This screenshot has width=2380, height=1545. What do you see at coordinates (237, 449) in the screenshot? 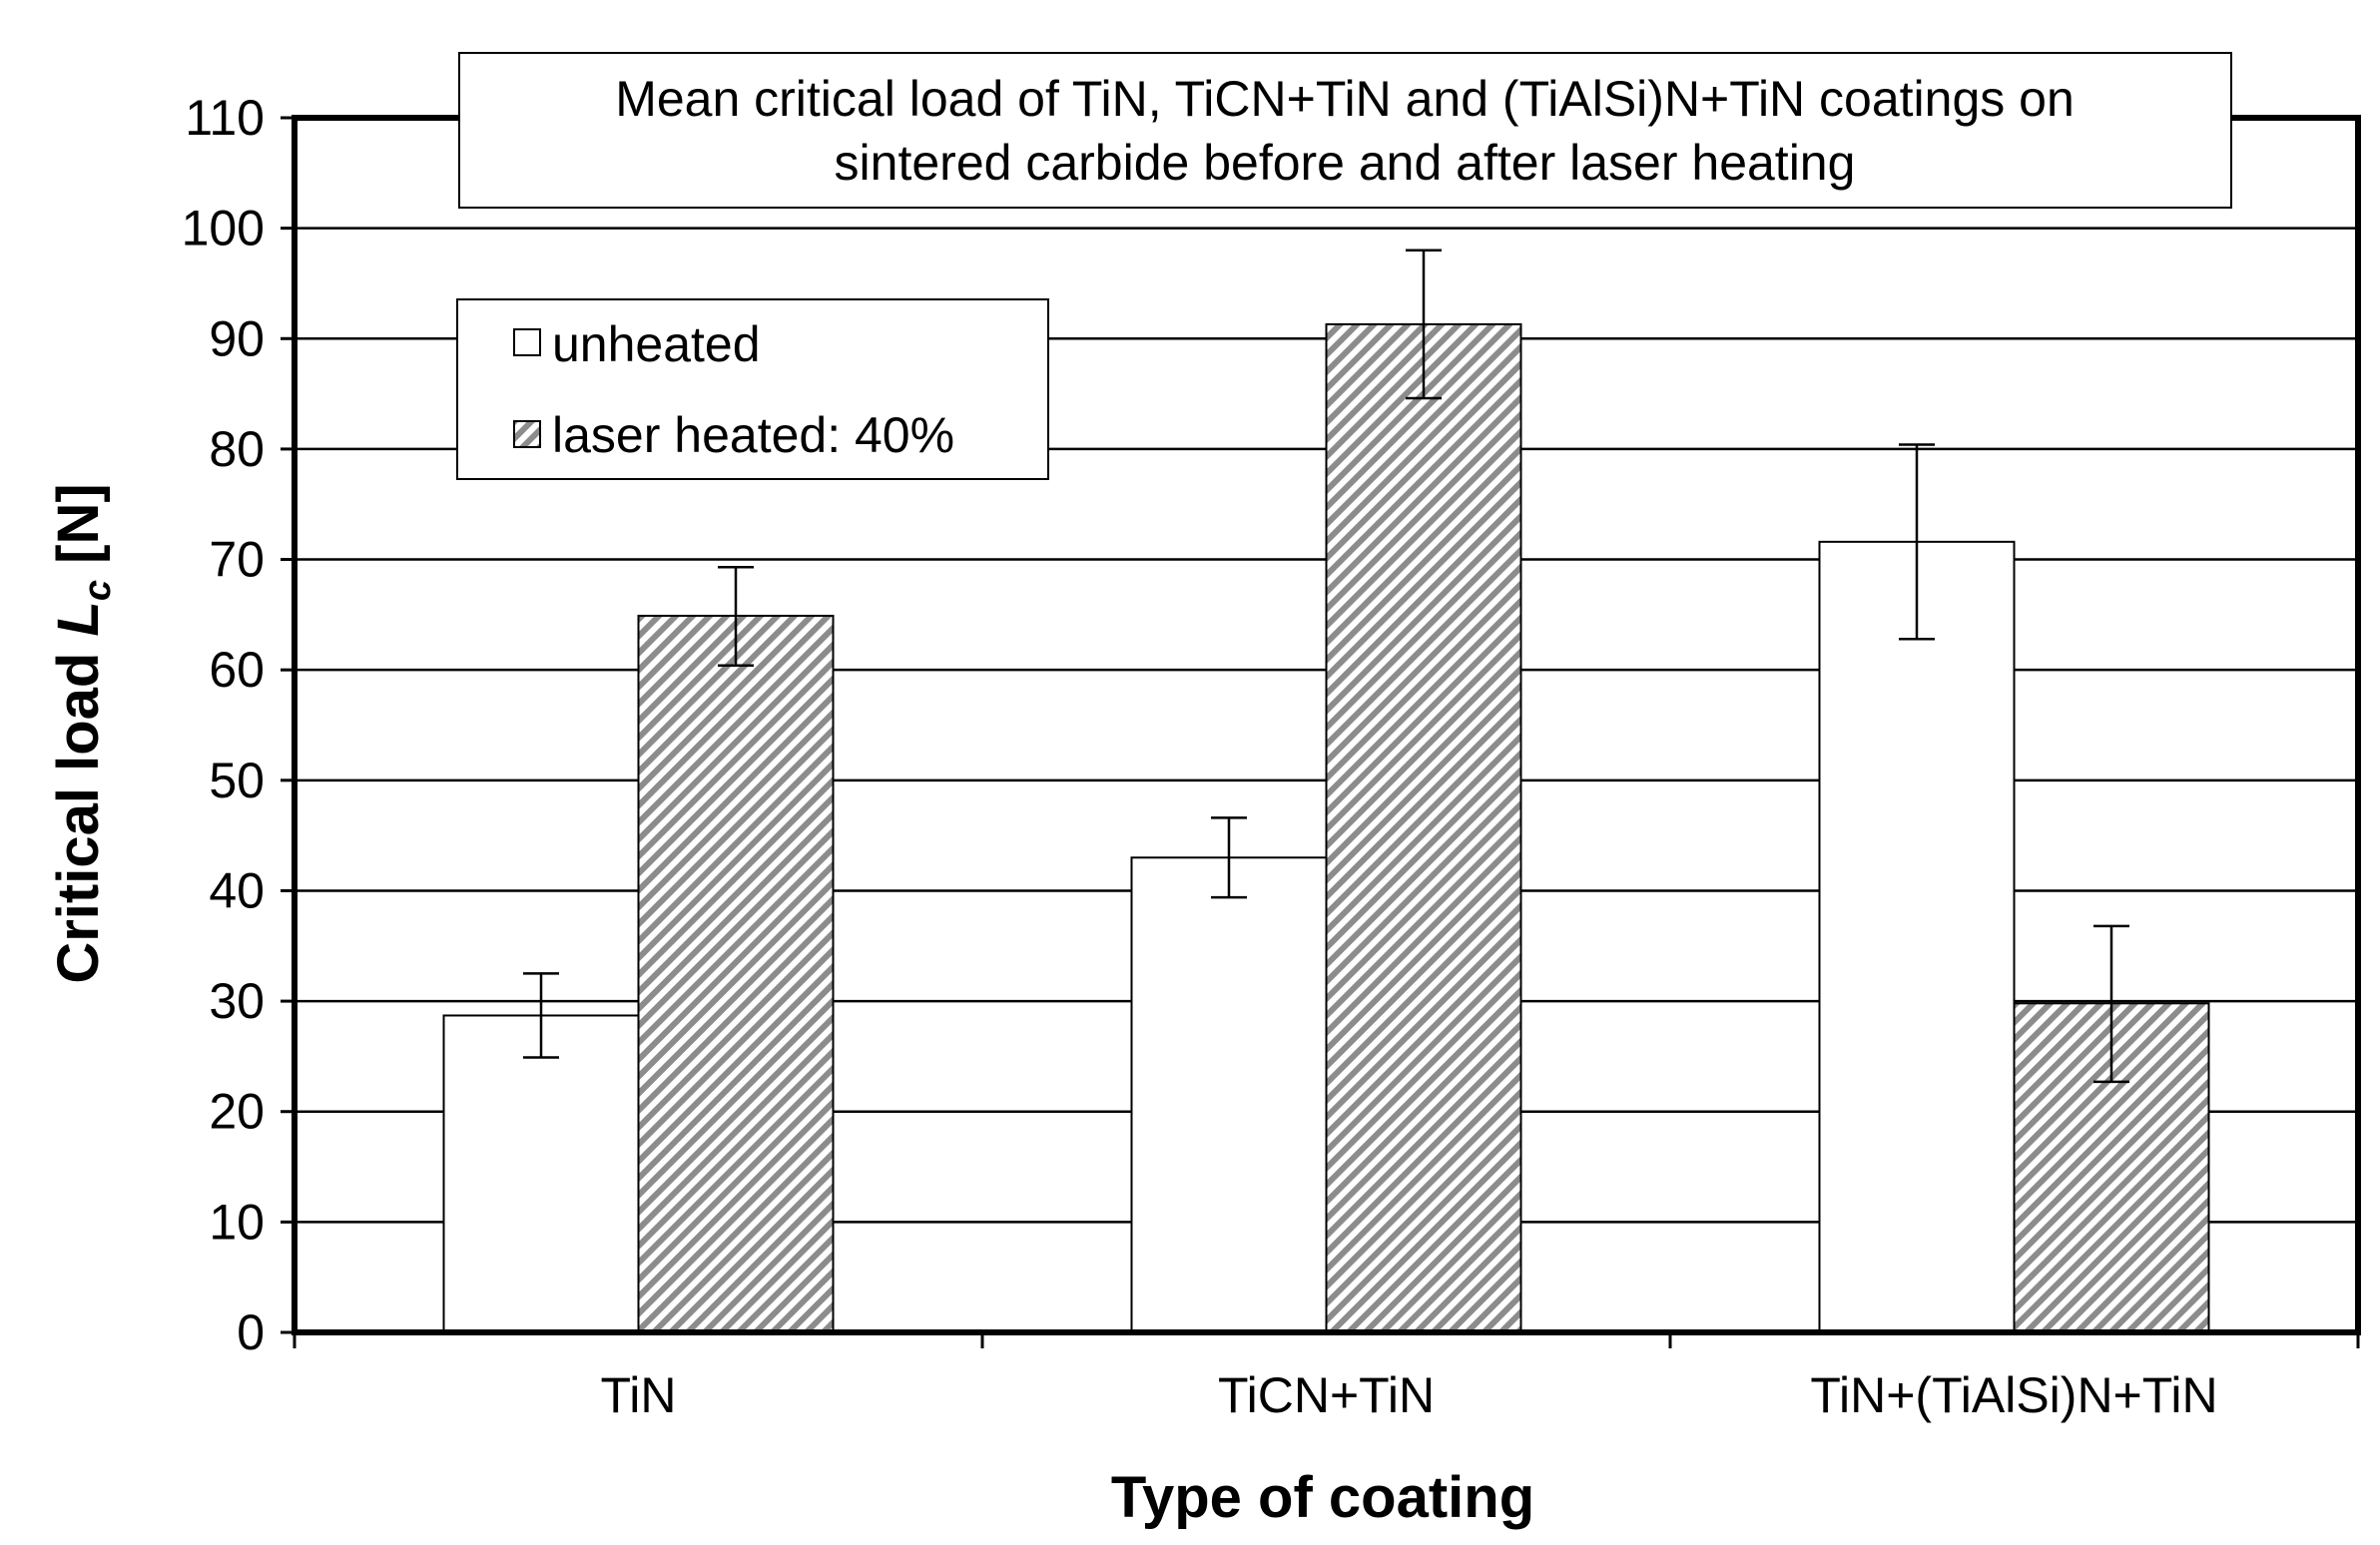
I see `y-tick-label: 80` at bounding box center [237, 449].